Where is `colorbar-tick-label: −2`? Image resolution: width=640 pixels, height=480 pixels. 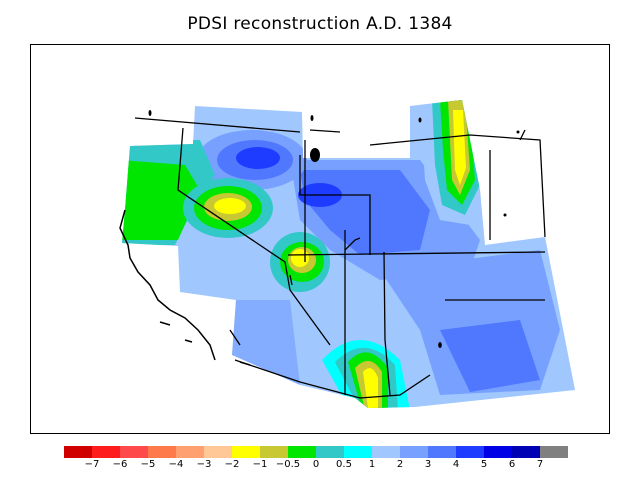
colorbar-tick-label: −2 is located at coordinates (232, 464).